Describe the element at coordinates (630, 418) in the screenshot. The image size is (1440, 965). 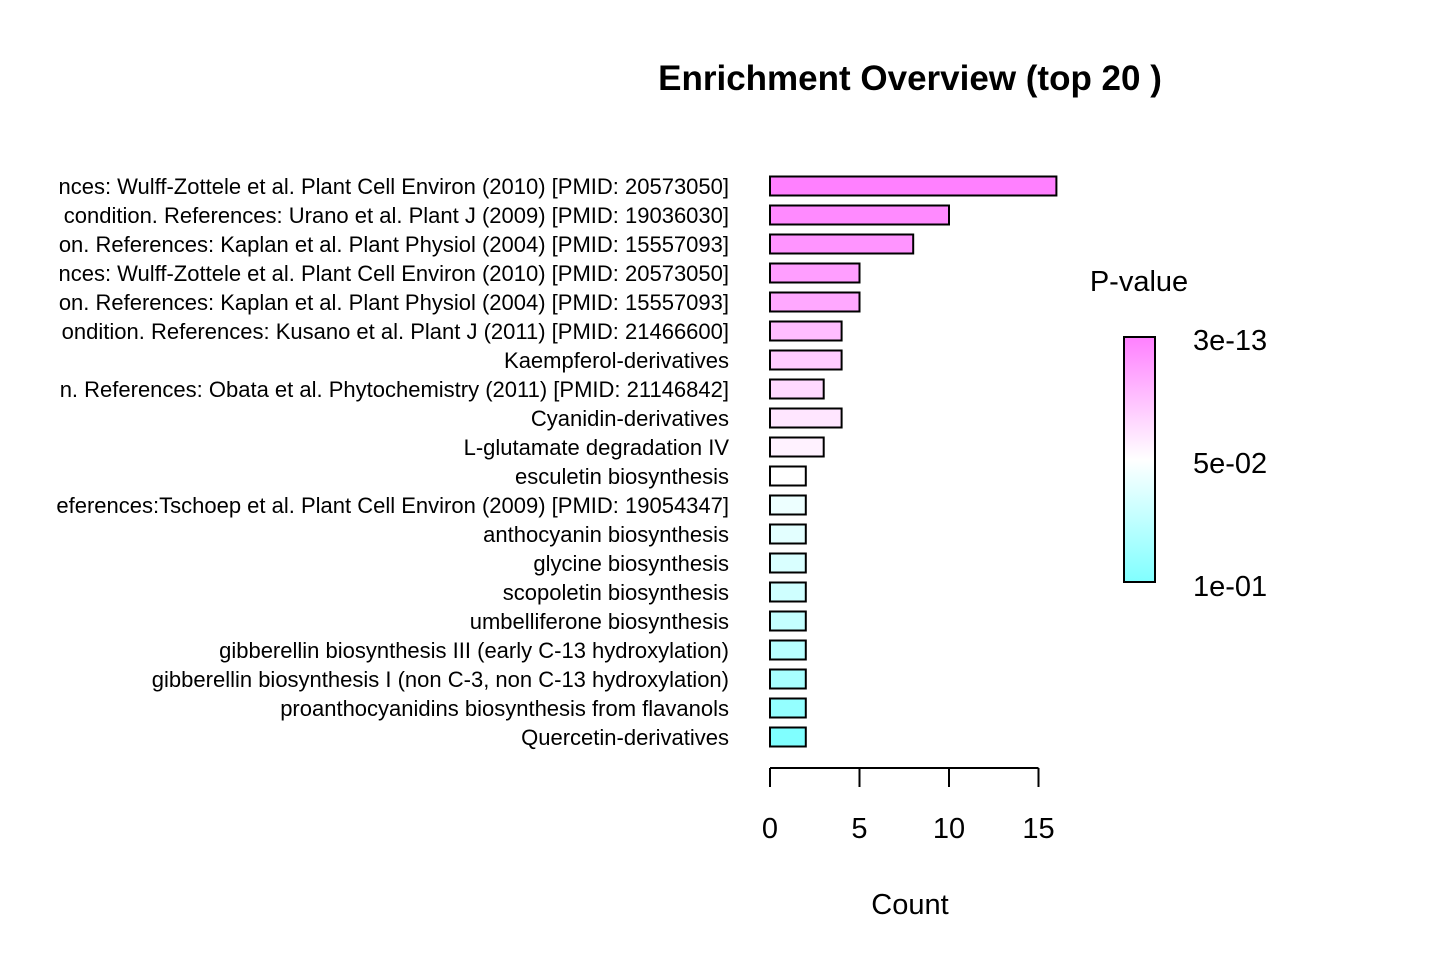
I see `category-label: Cyanidin-derivatives` at that location.